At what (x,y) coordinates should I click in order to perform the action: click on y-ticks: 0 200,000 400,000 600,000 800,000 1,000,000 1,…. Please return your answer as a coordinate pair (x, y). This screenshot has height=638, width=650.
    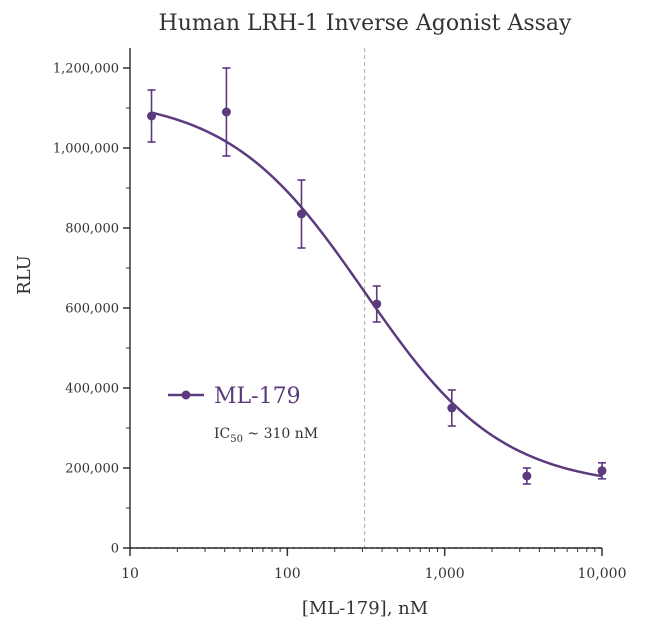
    Looking at the image, I should click on (91, 309).